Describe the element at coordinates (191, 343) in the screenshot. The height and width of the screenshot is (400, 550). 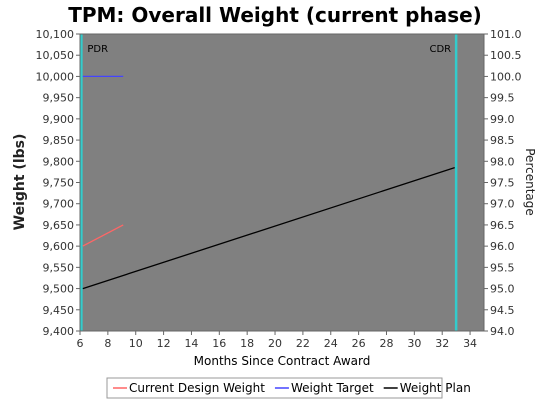
I see `x-tick-label: 14` at that location.